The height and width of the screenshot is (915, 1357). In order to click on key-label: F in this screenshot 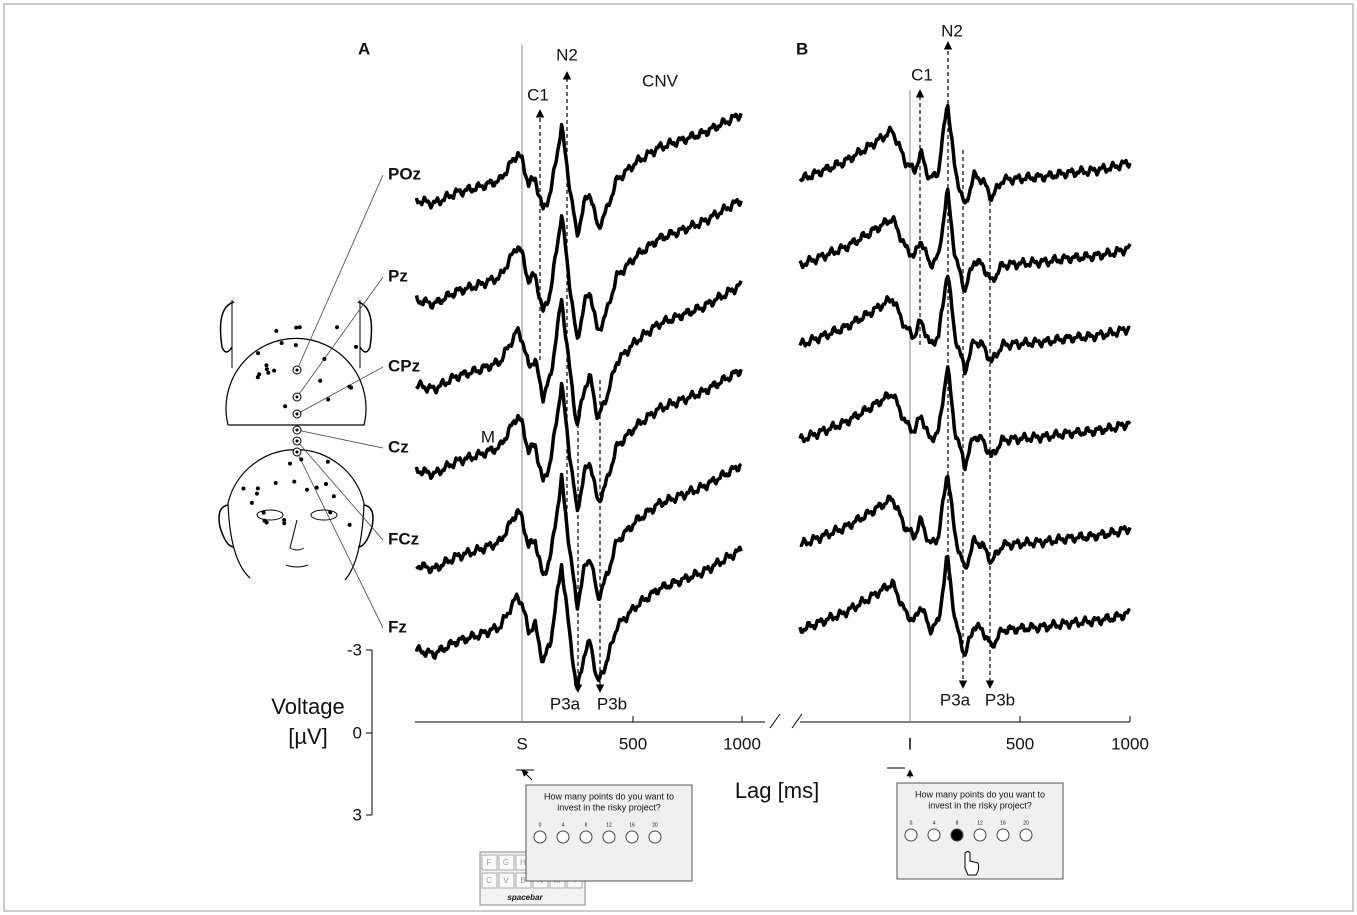, I will do `click(489, 862)`.